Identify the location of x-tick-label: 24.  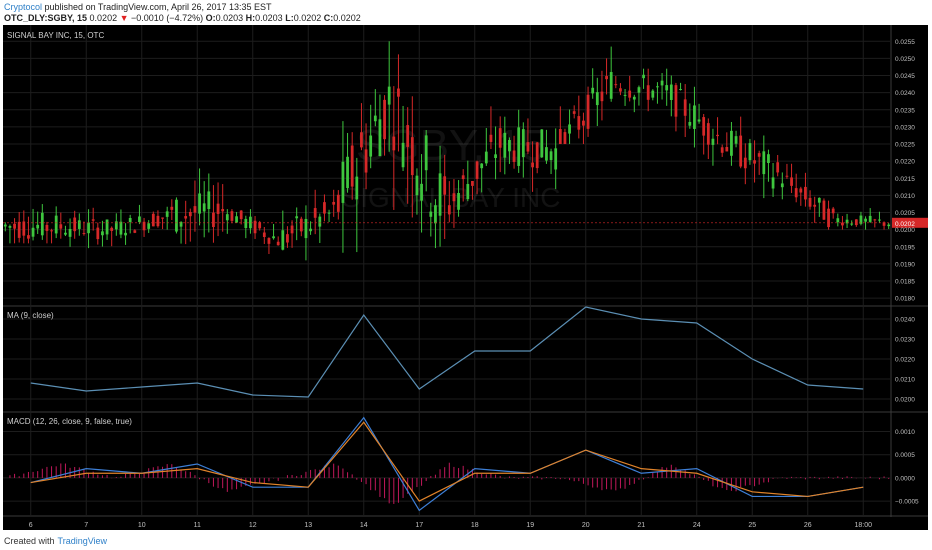
(697, 525).